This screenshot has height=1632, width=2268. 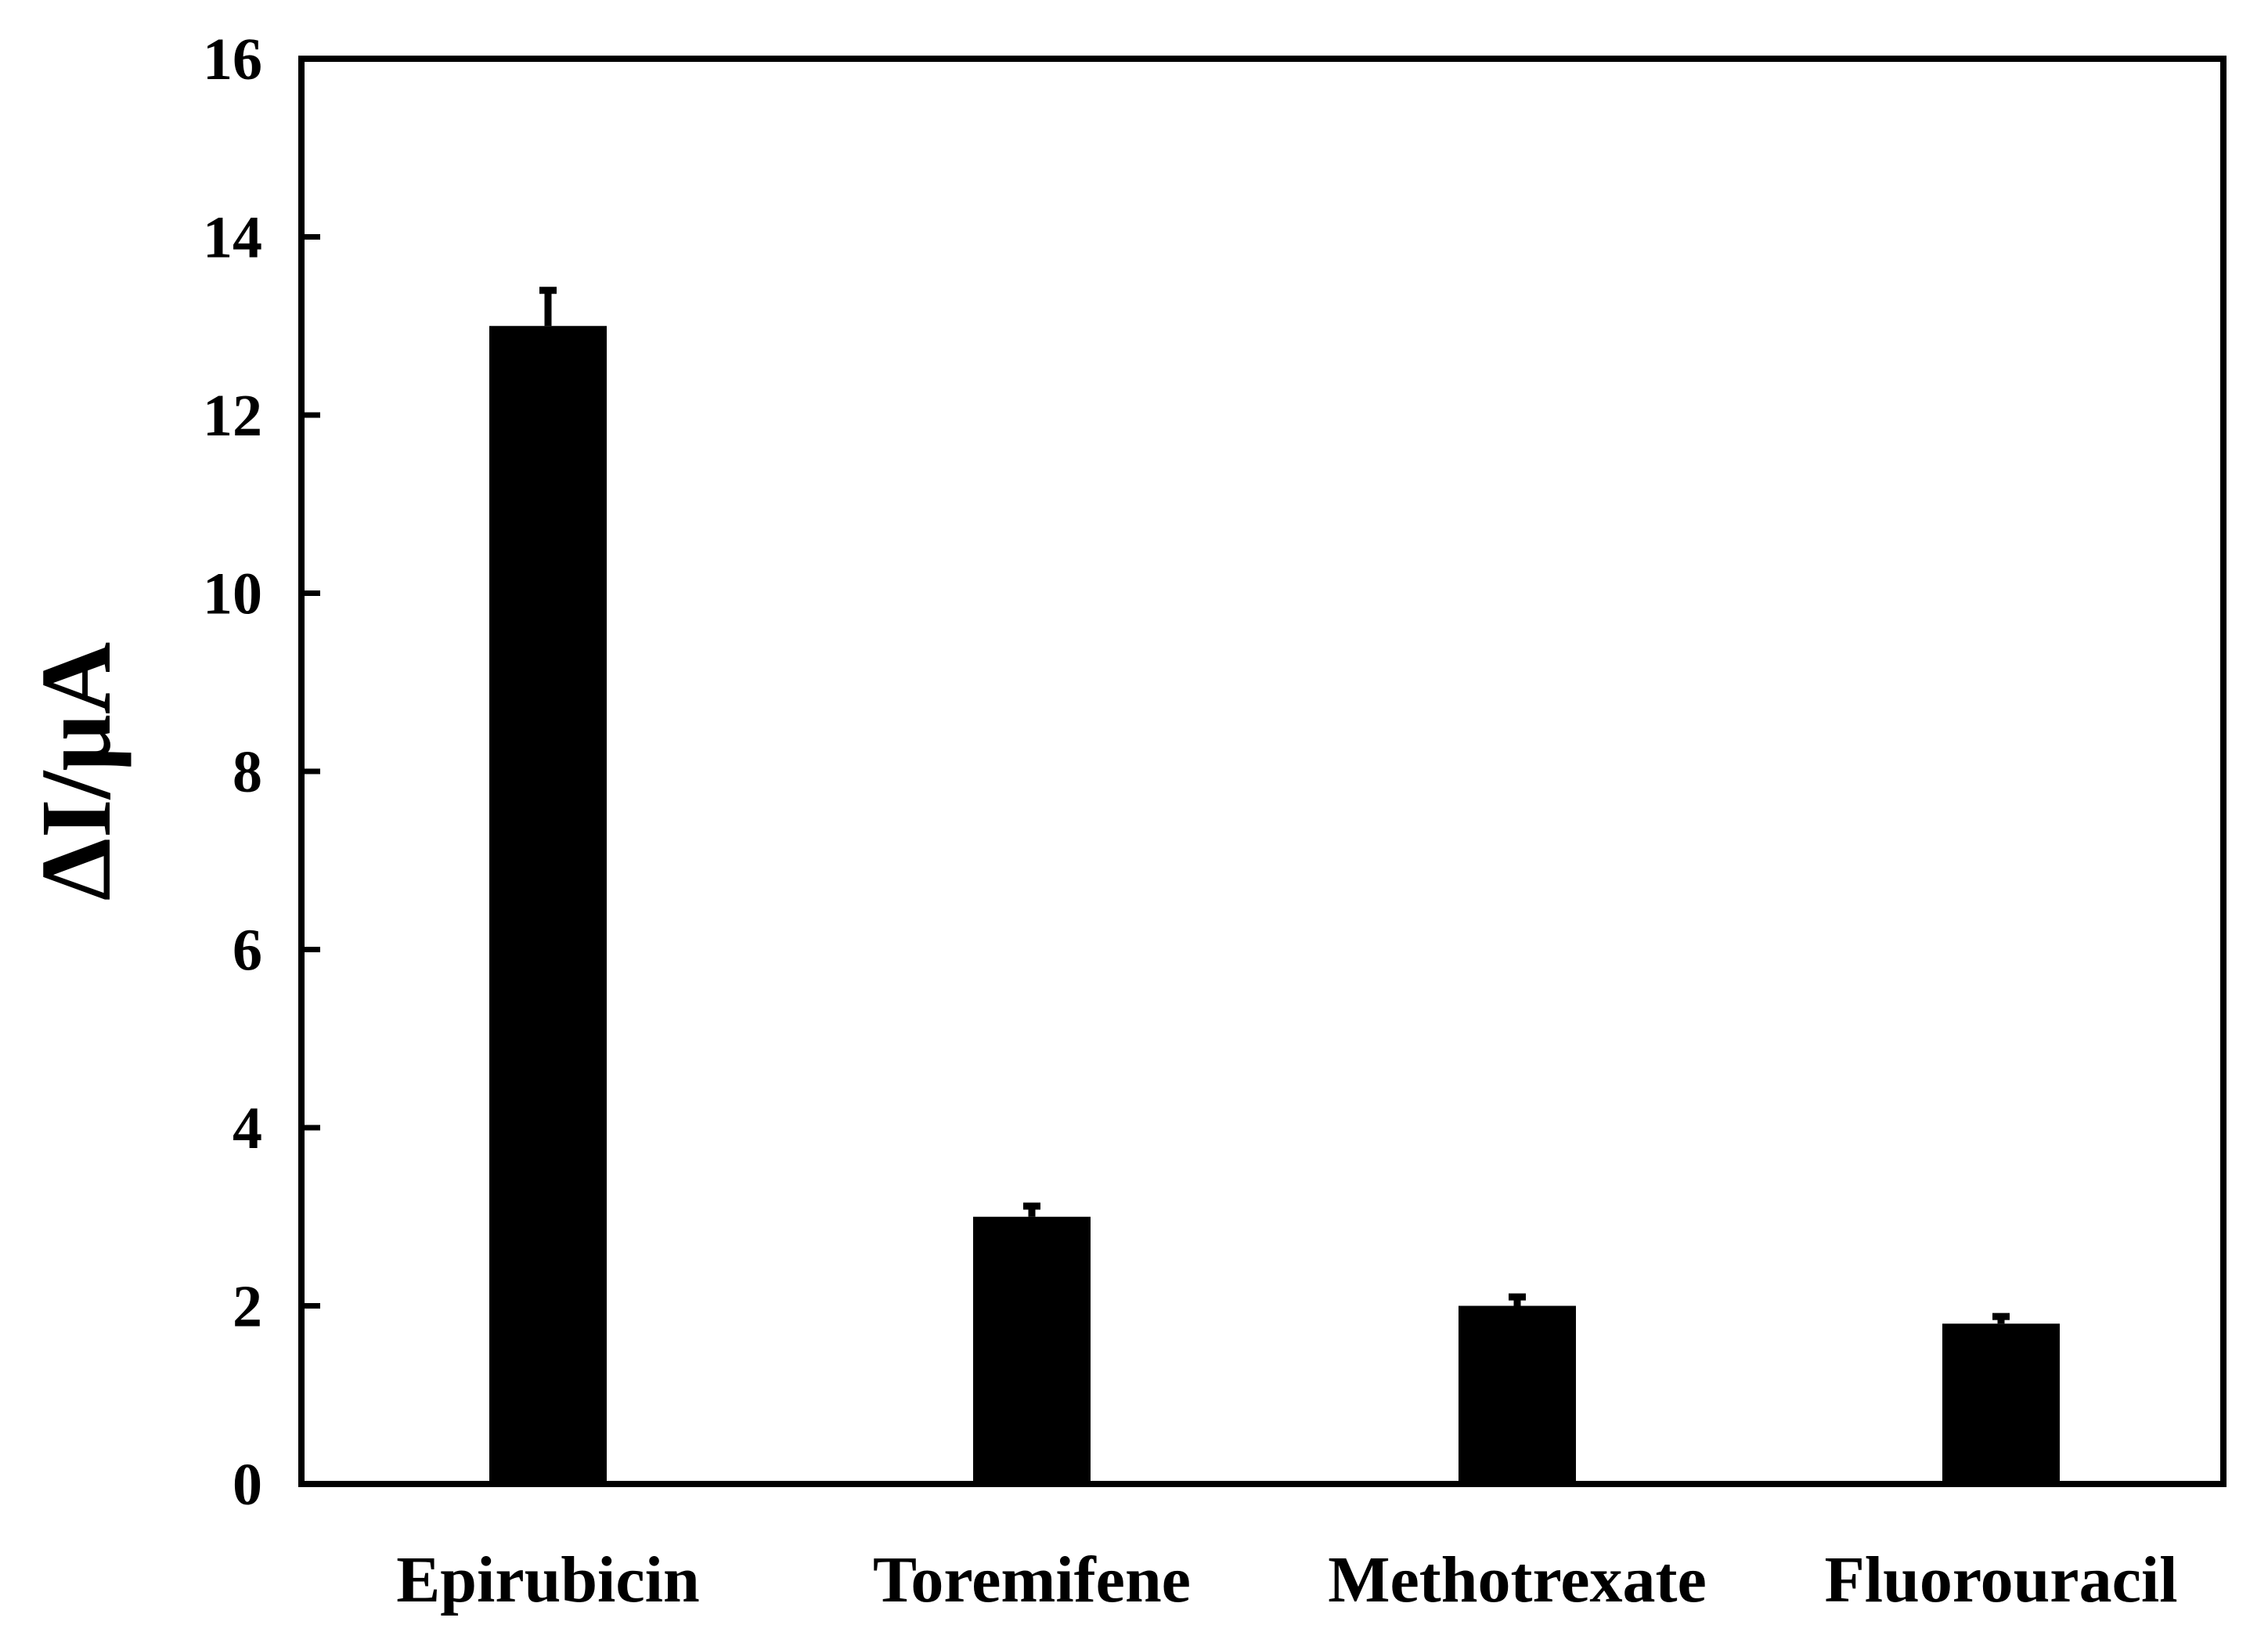 I want to click on y-tick-label: 6, so click(x=247, y=951).